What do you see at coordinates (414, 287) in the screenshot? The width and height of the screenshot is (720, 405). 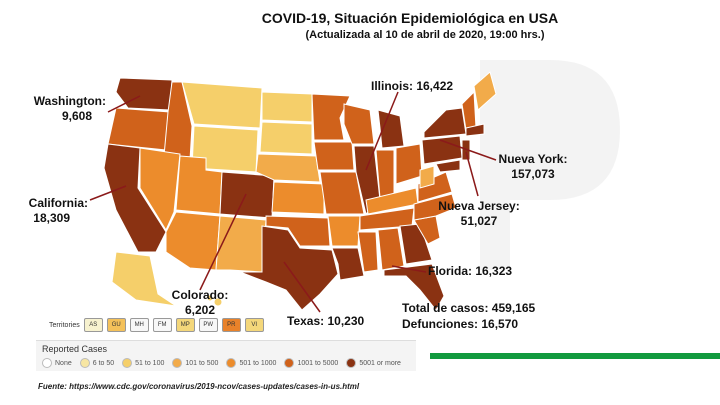 I see `state-florida` at bounding box center [414, 287].